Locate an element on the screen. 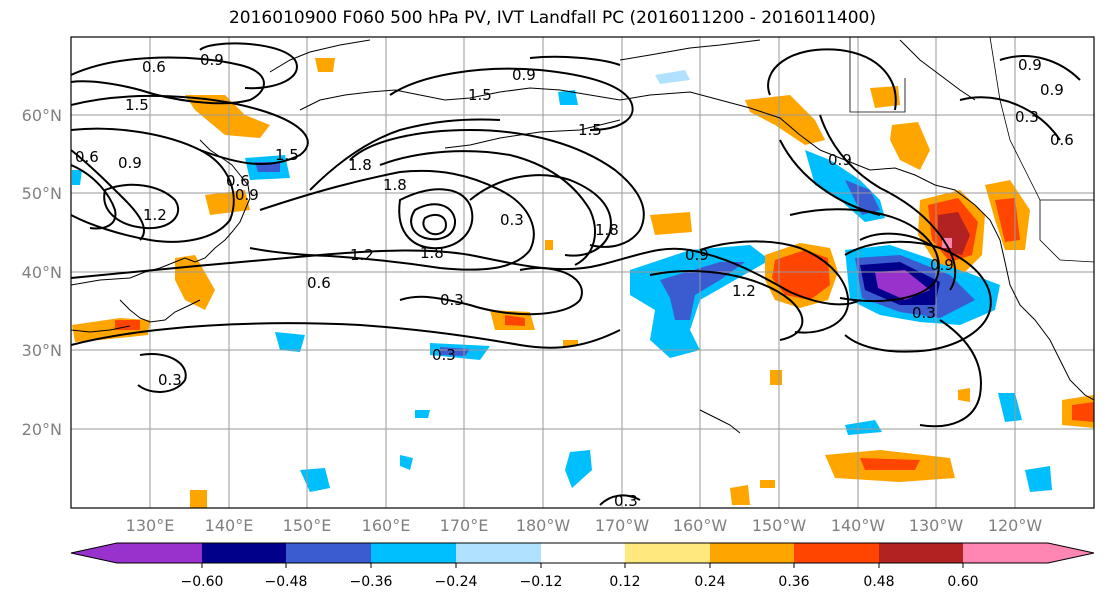 Image resolution: width=1105 pixels, height=601 pixels. colorbar-tick-label: −0.12 is located at coordinates (541, 582).